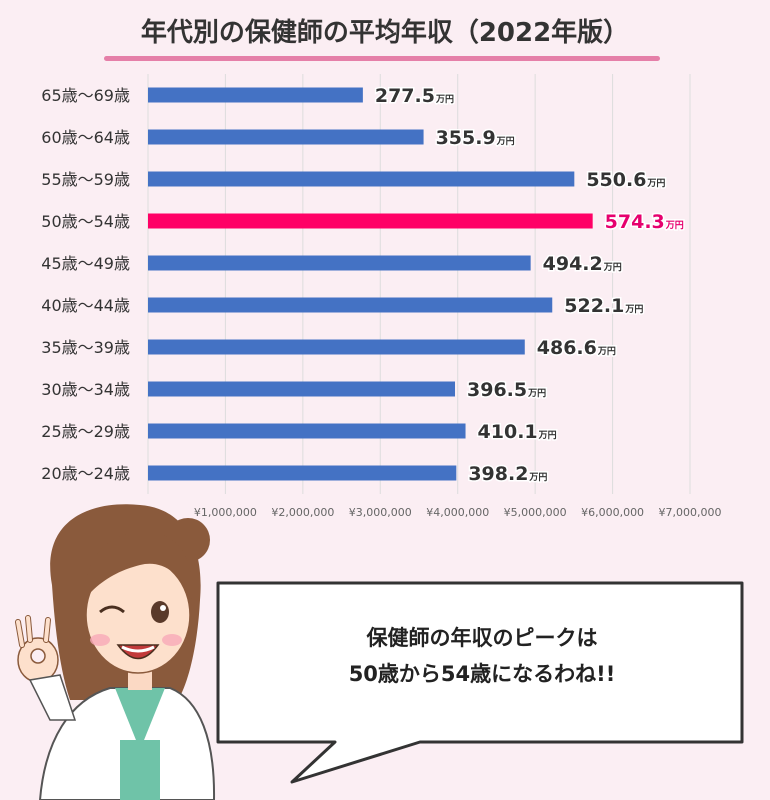 The width and height of the screenshot is (770, 800). I want to click on x-tick-label: ¥5,000,000, so click(535, 512).